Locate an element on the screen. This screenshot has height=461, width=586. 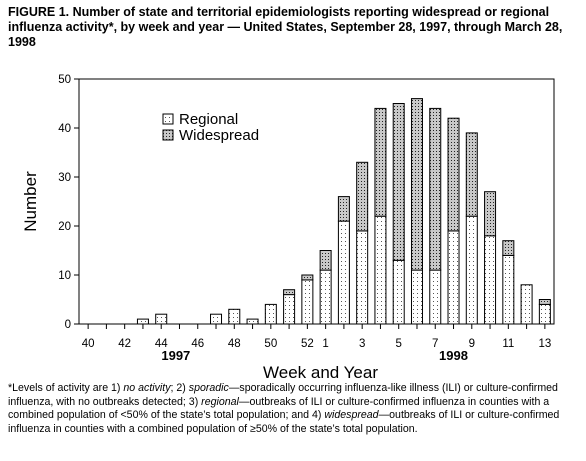
footnote-term: widespread is located at coordinates (351, 415).